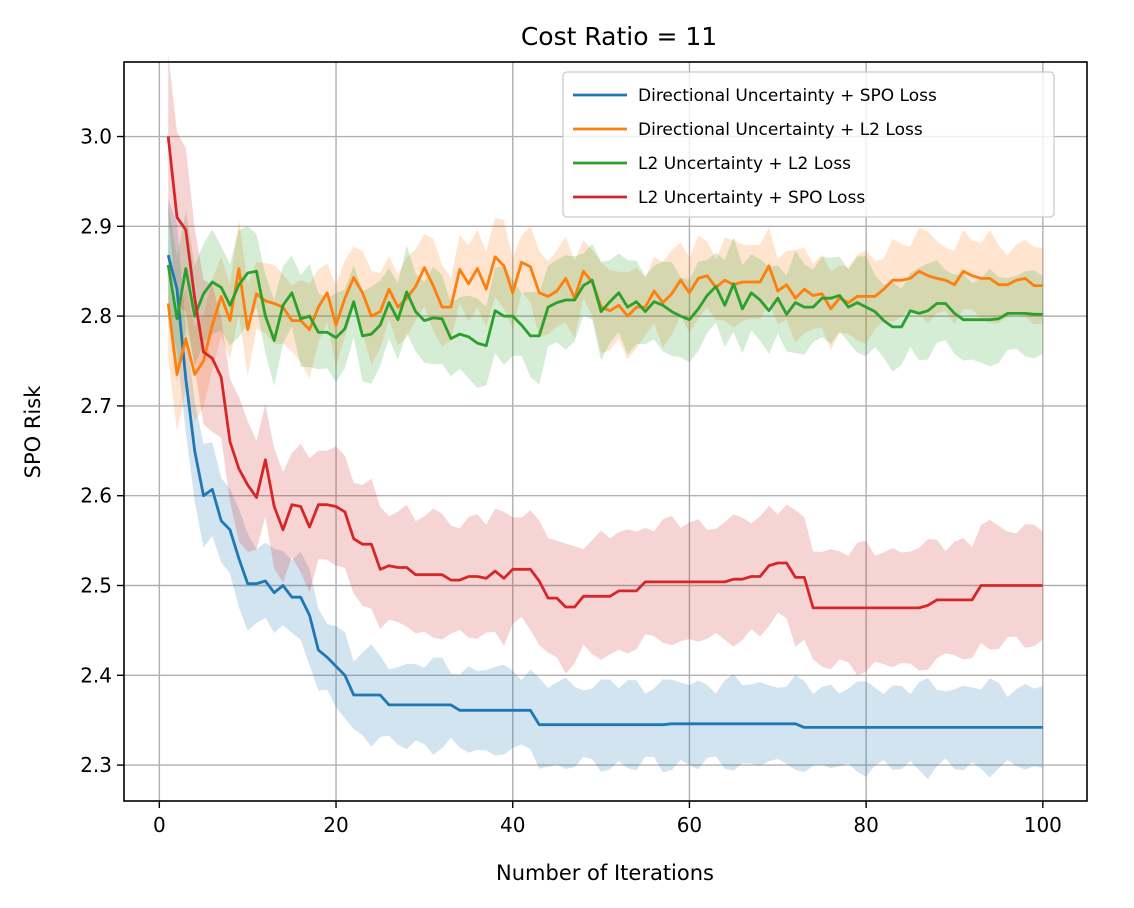 This screenshot has height=908, width=1134. What do you see at coordinates (96, 496) in the screenshot?
I see `y-tick-label: 2.6` at bounding box center [96, 496].